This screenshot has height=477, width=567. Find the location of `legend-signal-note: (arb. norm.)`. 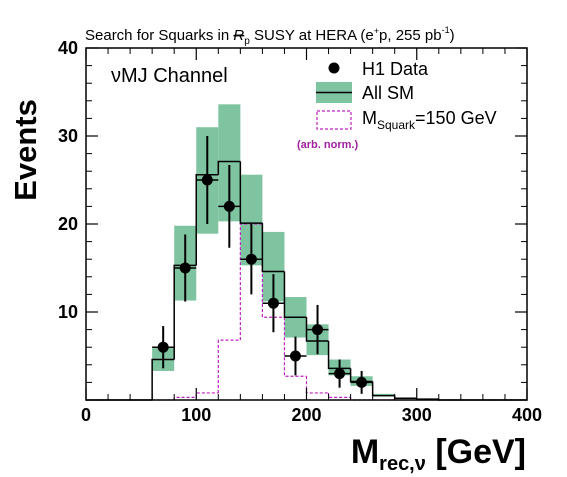

legend-signal-note: (arb. norm.) is located at coordinates (327, 145).